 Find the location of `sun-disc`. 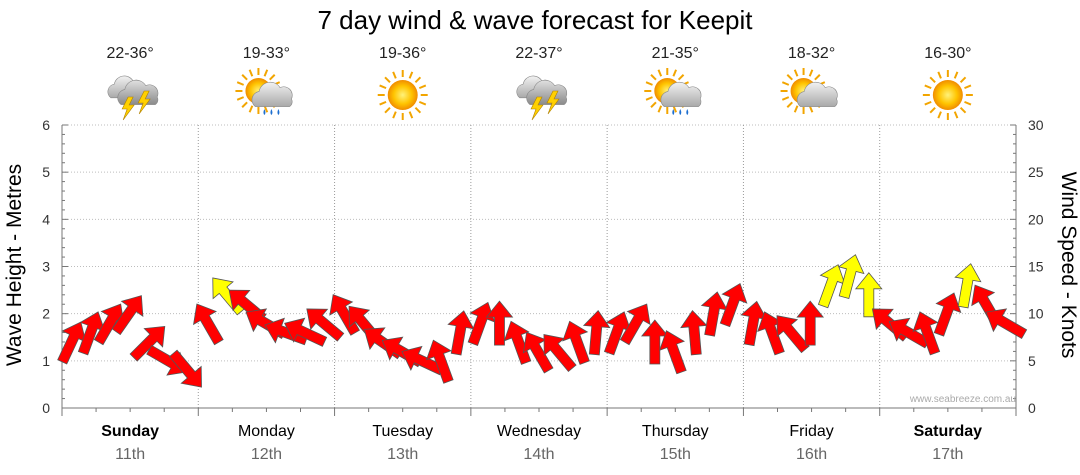

sun-disc is located at coordinates (402, 95).